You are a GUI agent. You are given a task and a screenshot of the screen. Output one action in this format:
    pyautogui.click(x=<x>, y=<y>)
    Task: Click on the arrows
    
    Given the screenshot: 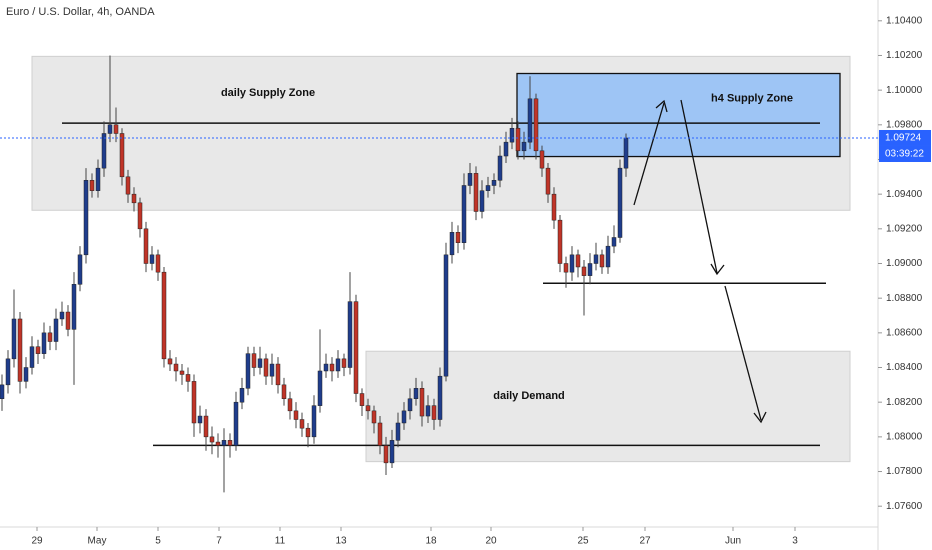 What is the action you would take?
    pyautogui.click(x=700, y=261)
    